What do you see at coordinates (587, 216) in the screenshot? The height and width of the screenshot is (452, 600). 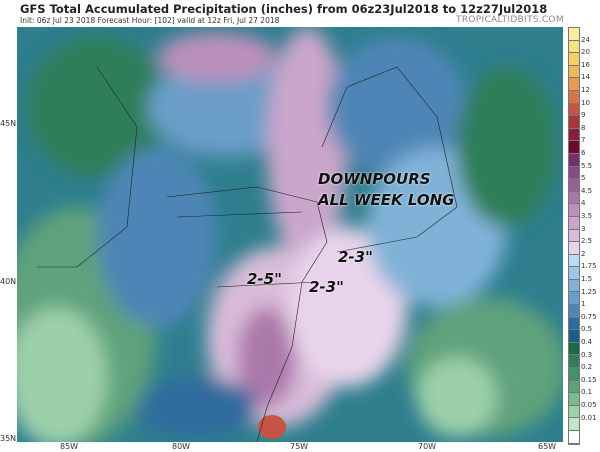 I see `colorbar-label: 3.5` at bounding box center [587, 216].